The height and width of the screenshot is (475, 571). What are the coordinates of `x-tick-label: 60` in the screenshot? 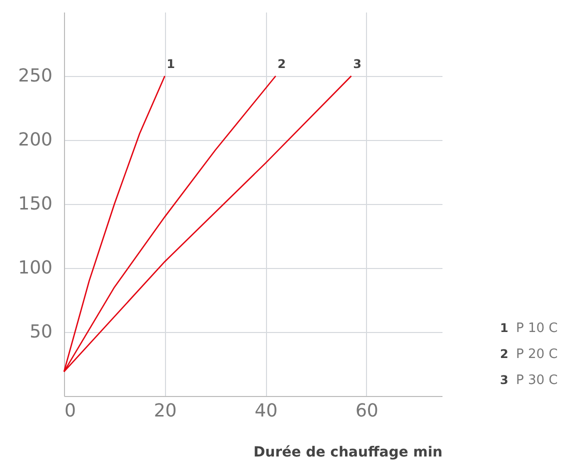 It's located at (366, 411).